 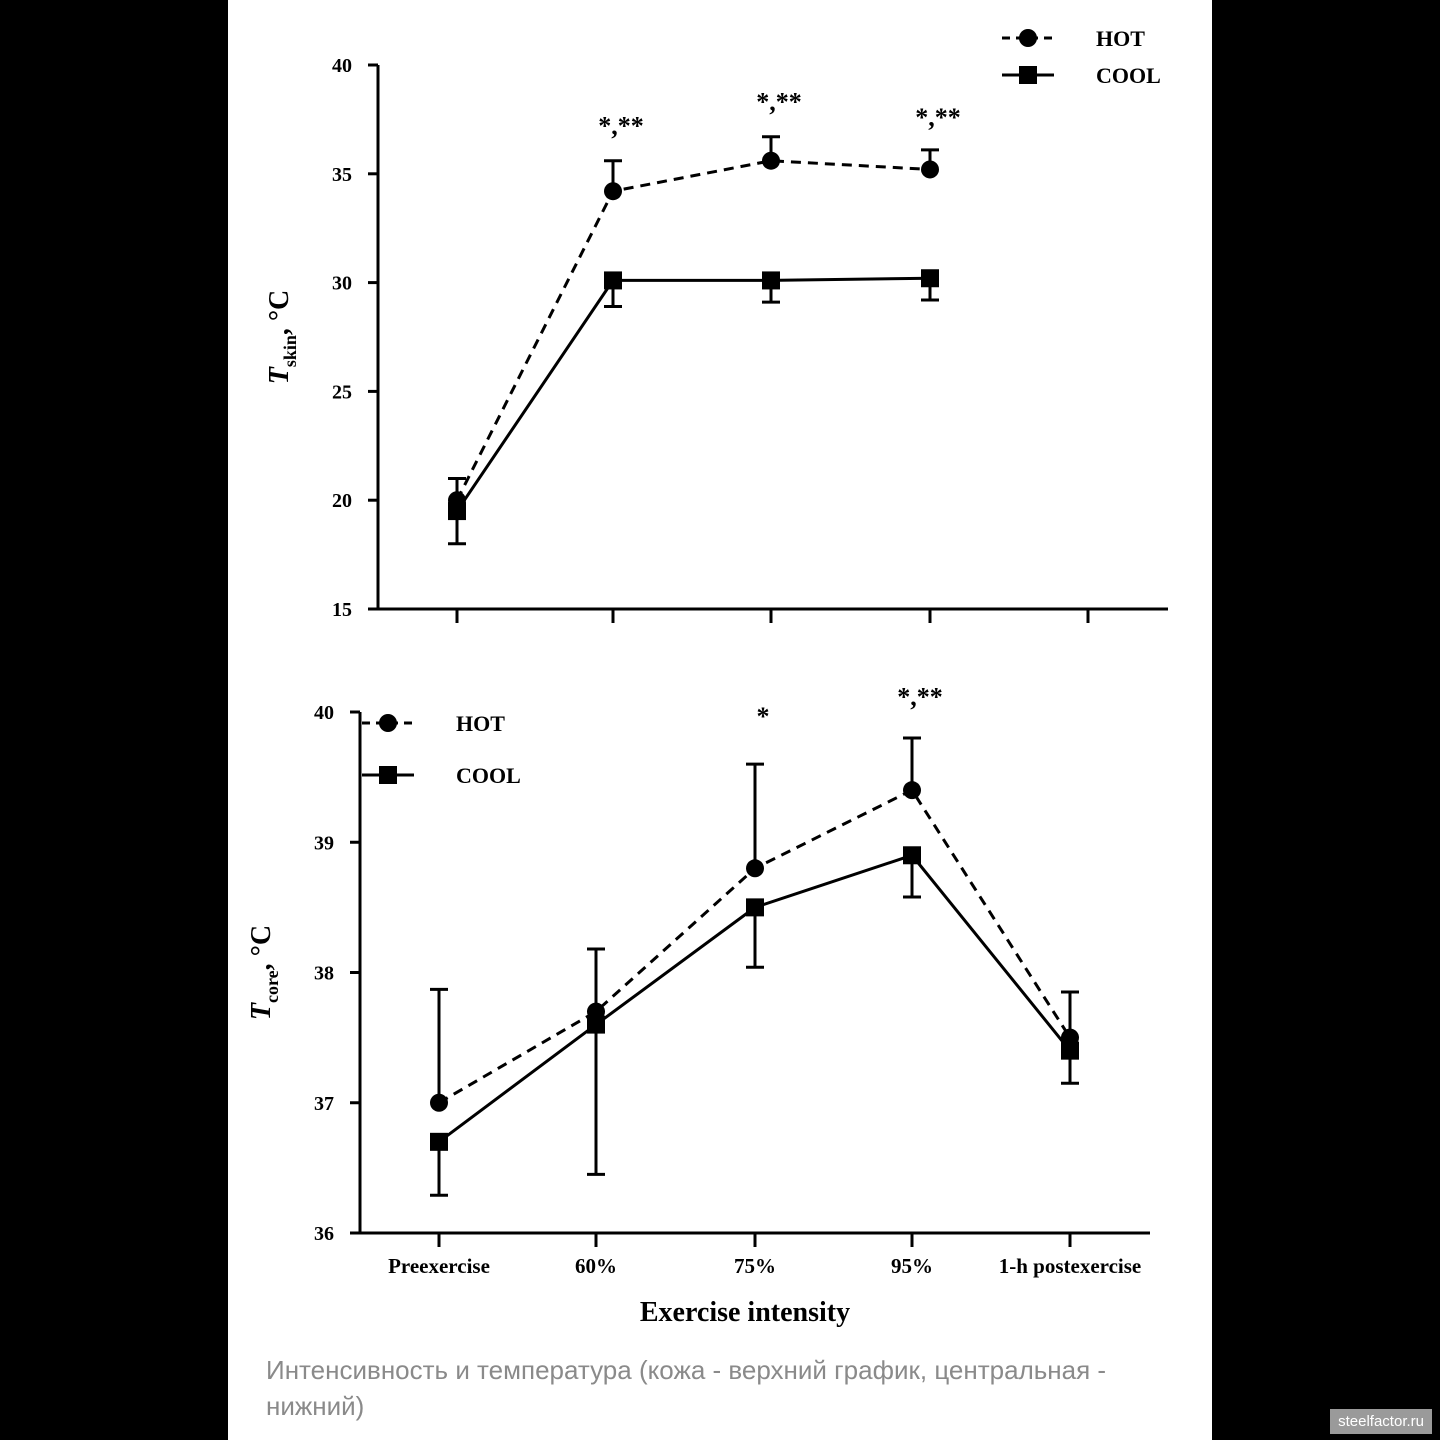 What do you see at coordinates (920, 696) in the screenshot?
I see `panel2-significance-label: *,**` at bounding box center [920, 696].